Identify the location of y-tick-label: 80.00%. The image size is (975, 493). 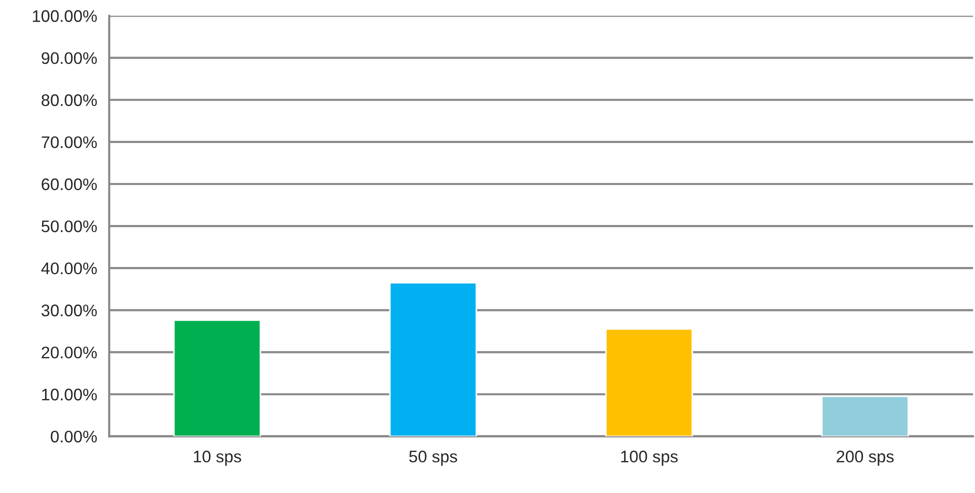
(69, 100).